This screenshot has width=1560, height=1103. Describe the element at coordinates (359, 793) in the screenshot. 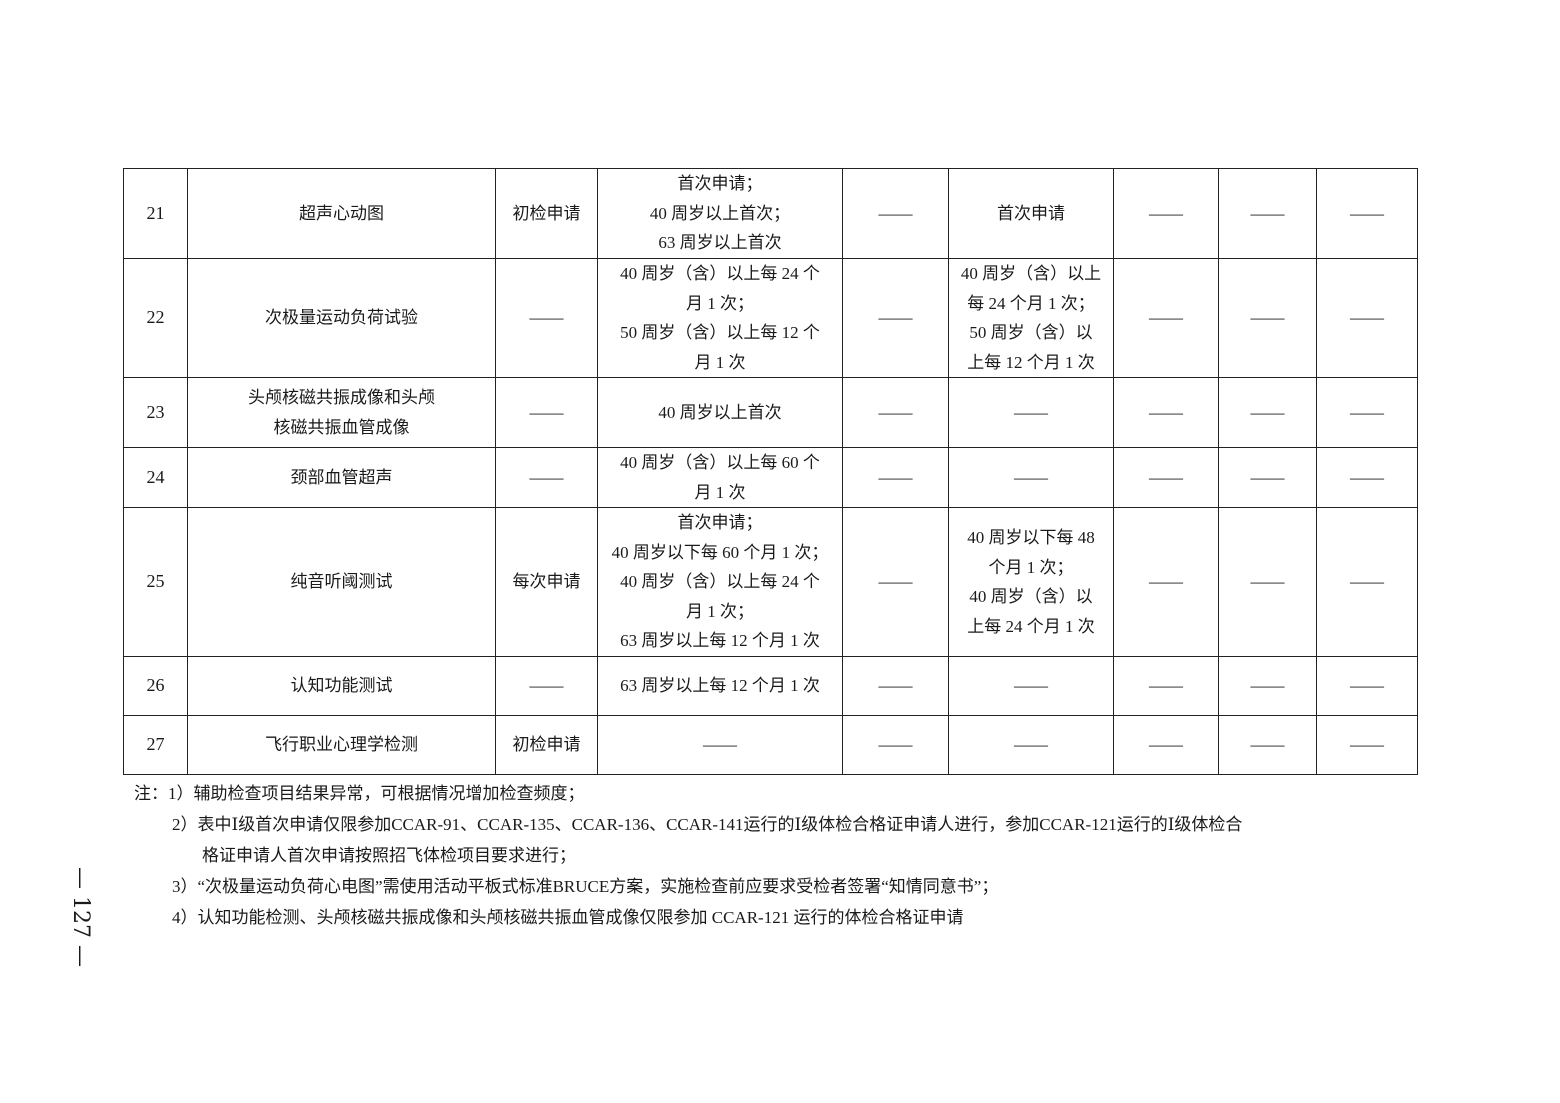

I see `note-1: 注：1）辅助检查项目结果异常，可根据情况增加检查频度；` at that location.